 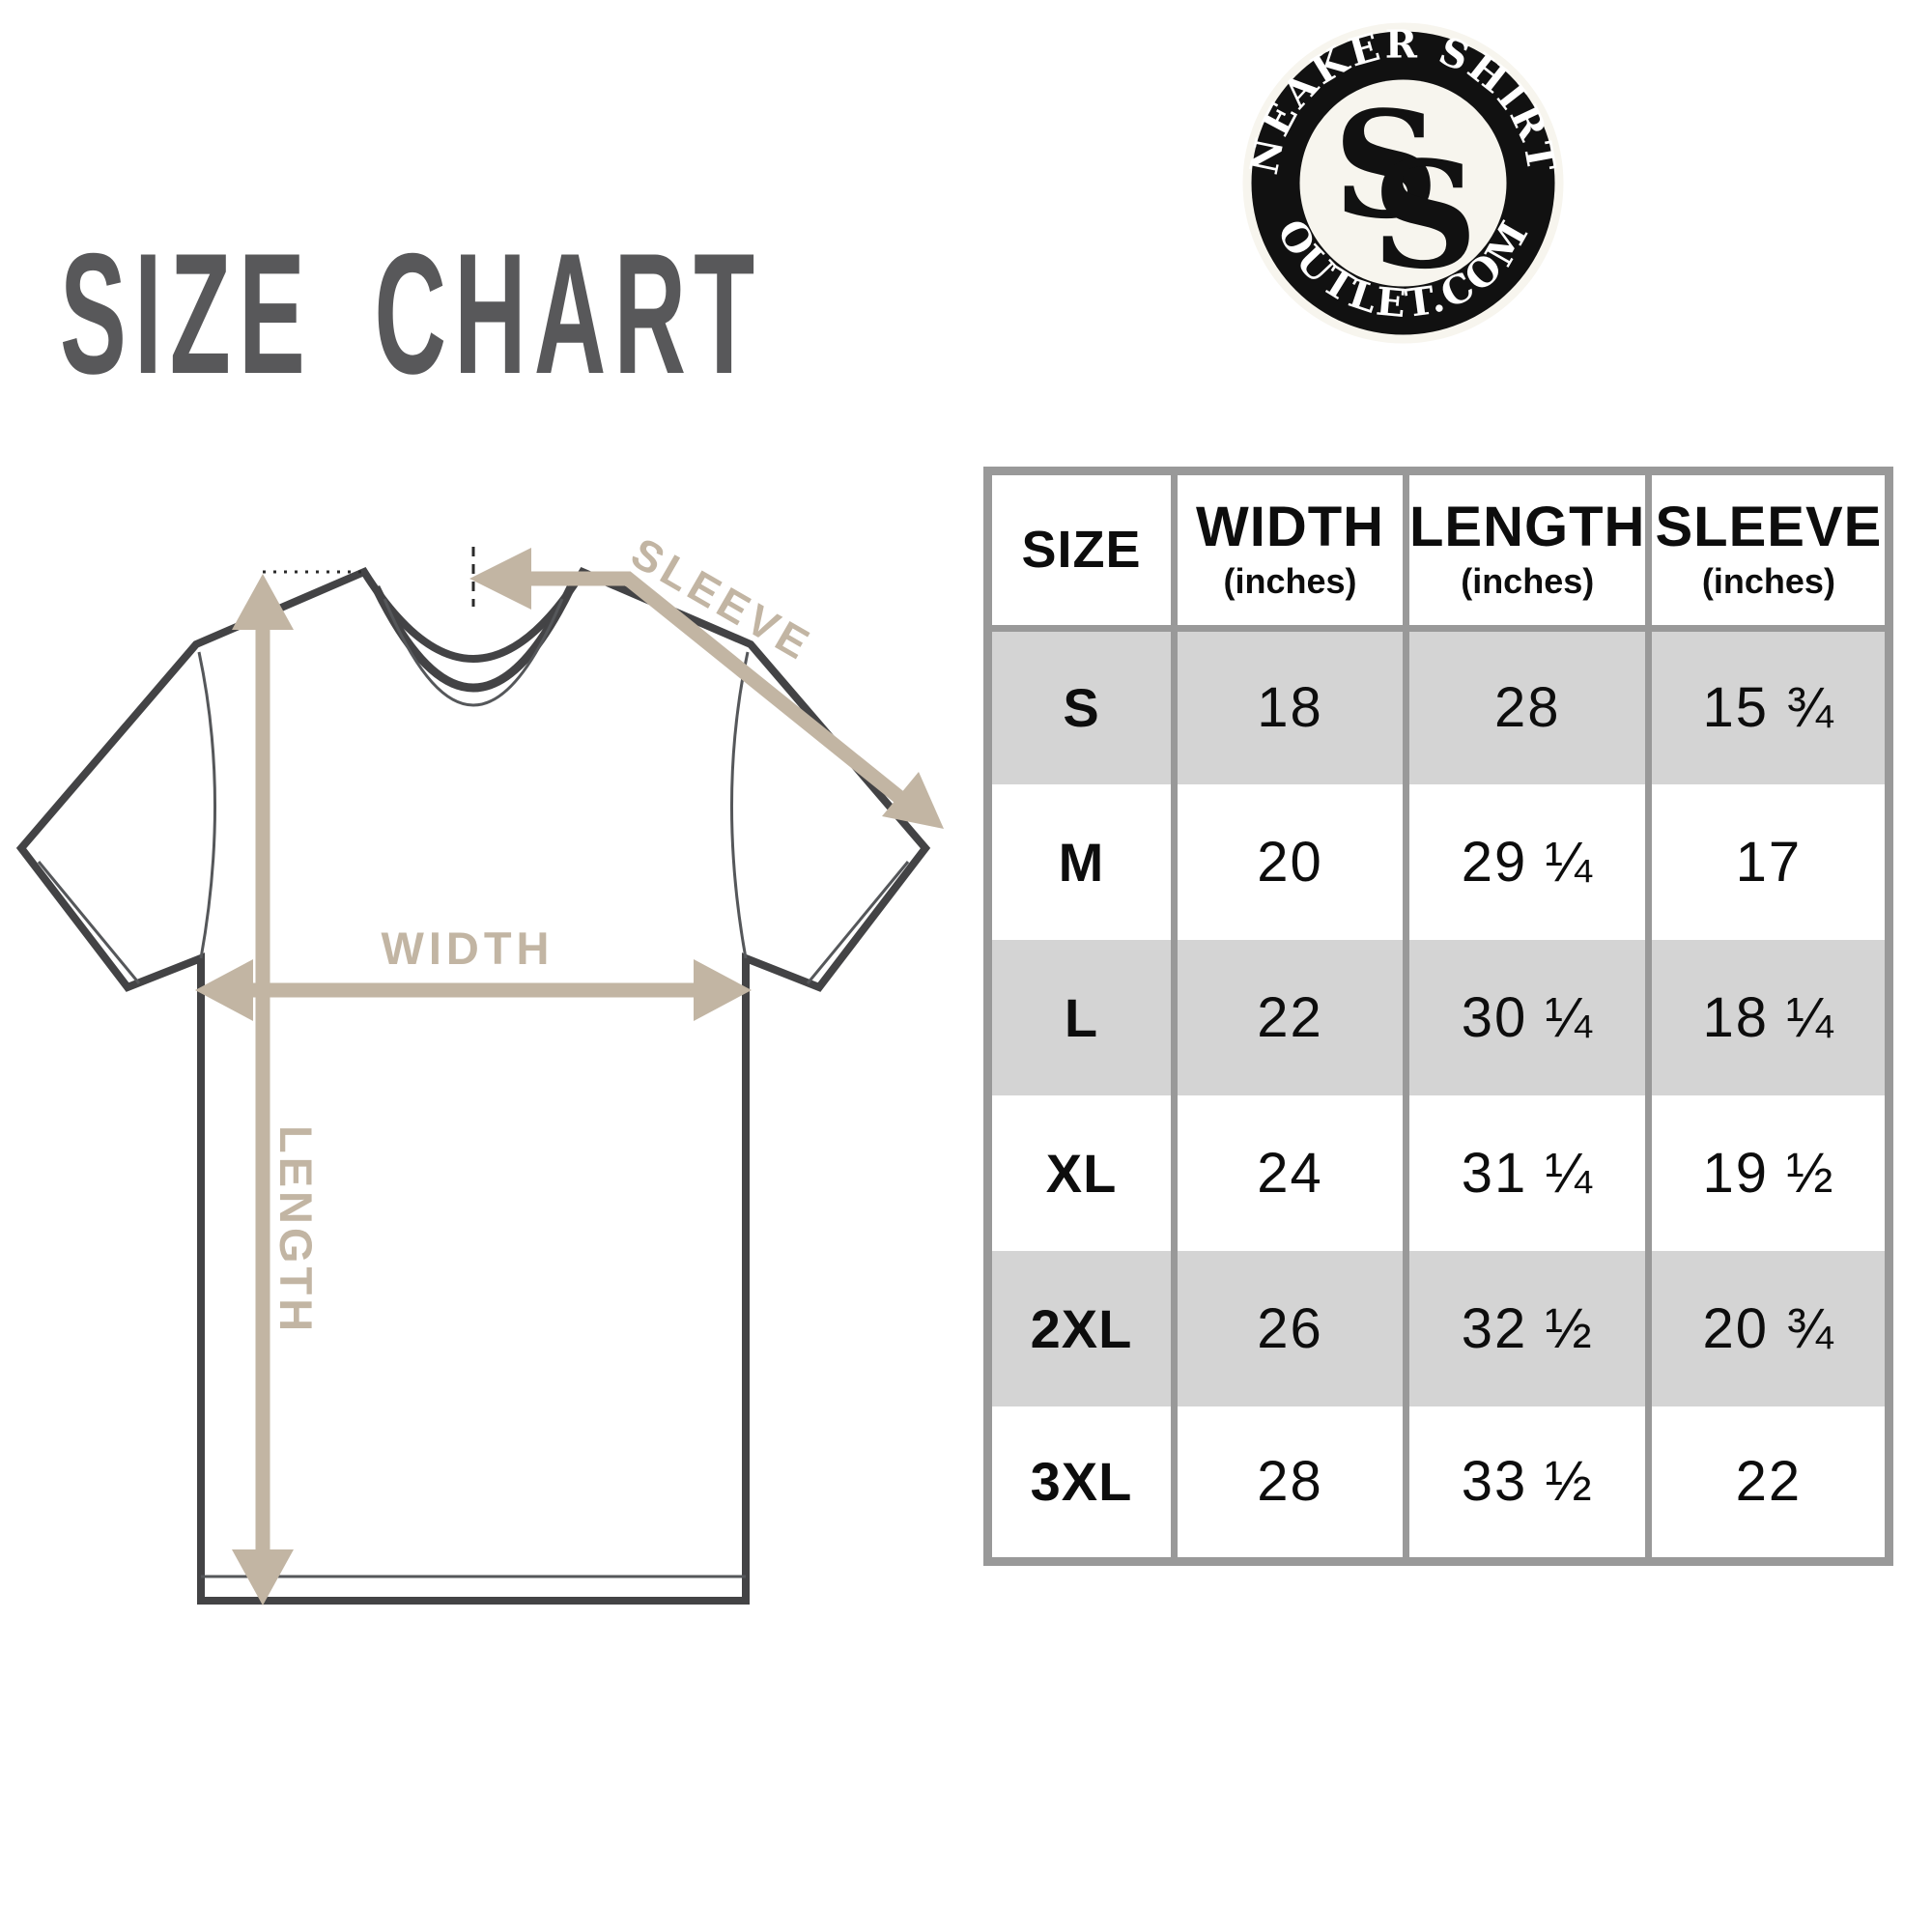 I want to click on cell-width-value: 26, so click(x=1290, y=1328).